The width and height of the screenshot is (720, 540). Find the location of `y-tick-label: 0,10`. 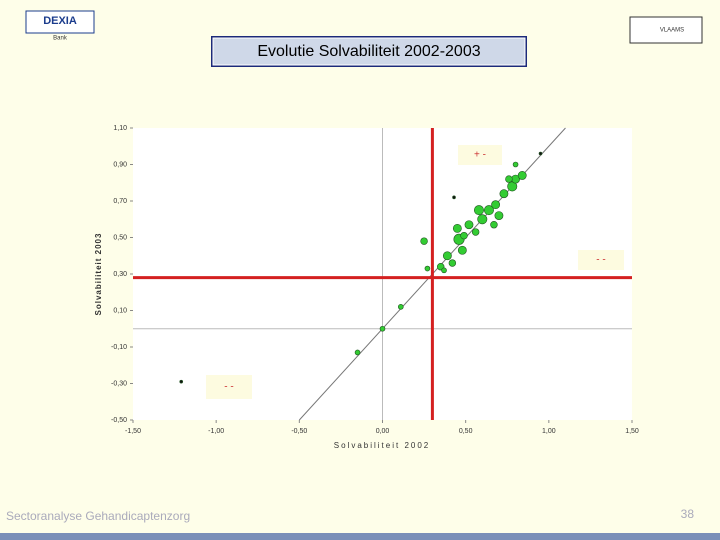

y-tick-label: 0,10 is located at coordinates (120, 310).